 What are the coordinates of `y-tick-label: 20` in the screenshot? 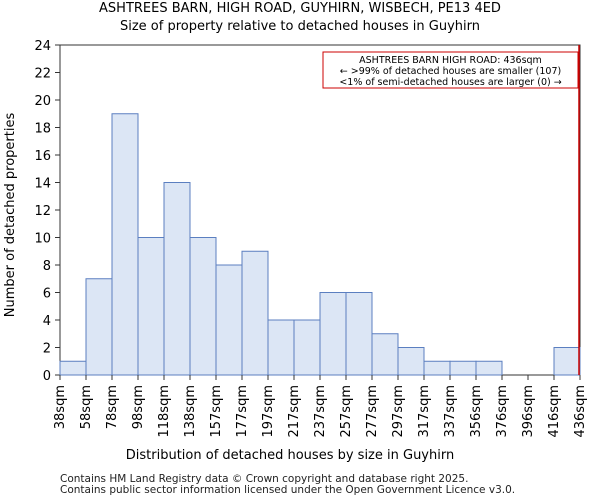 It's located at (42, 101).